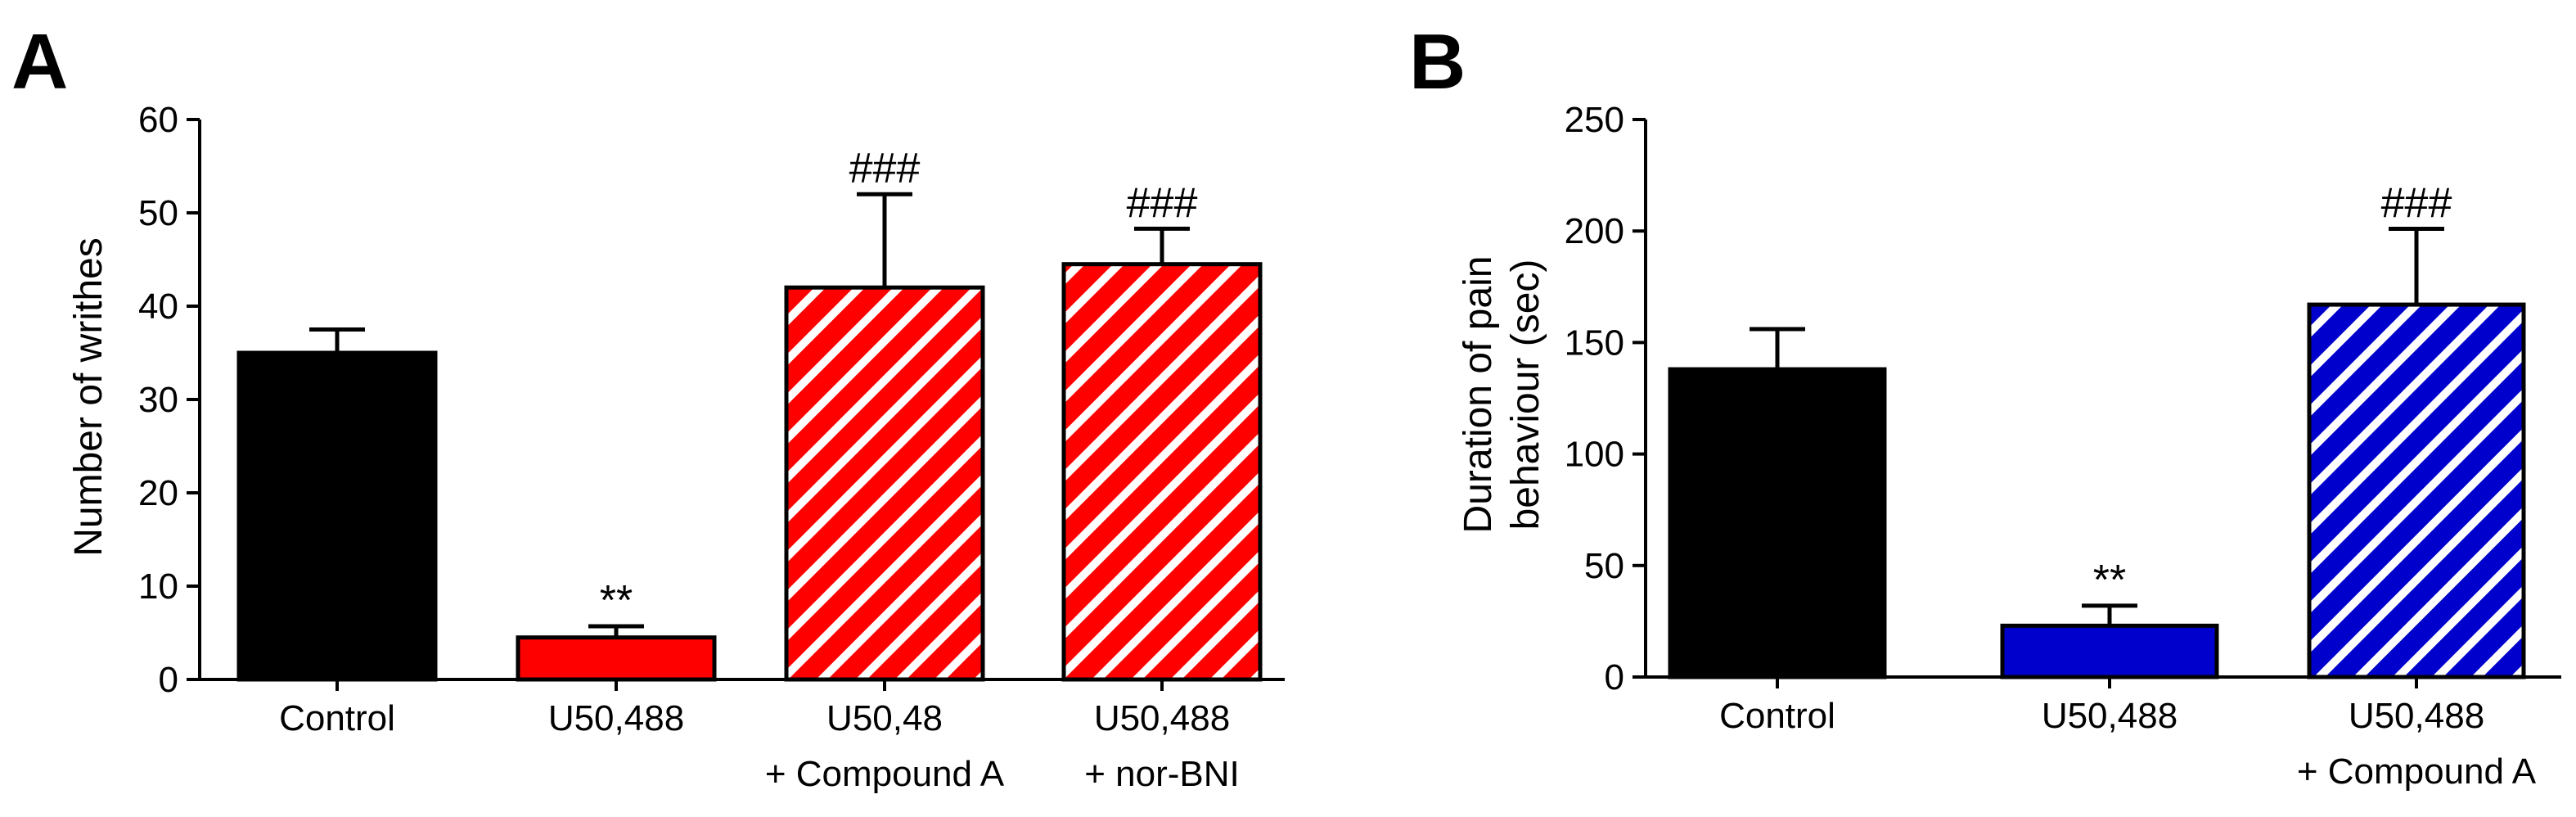  I want to click on panel-a-y-tick-label: 40, so click(158, 307).